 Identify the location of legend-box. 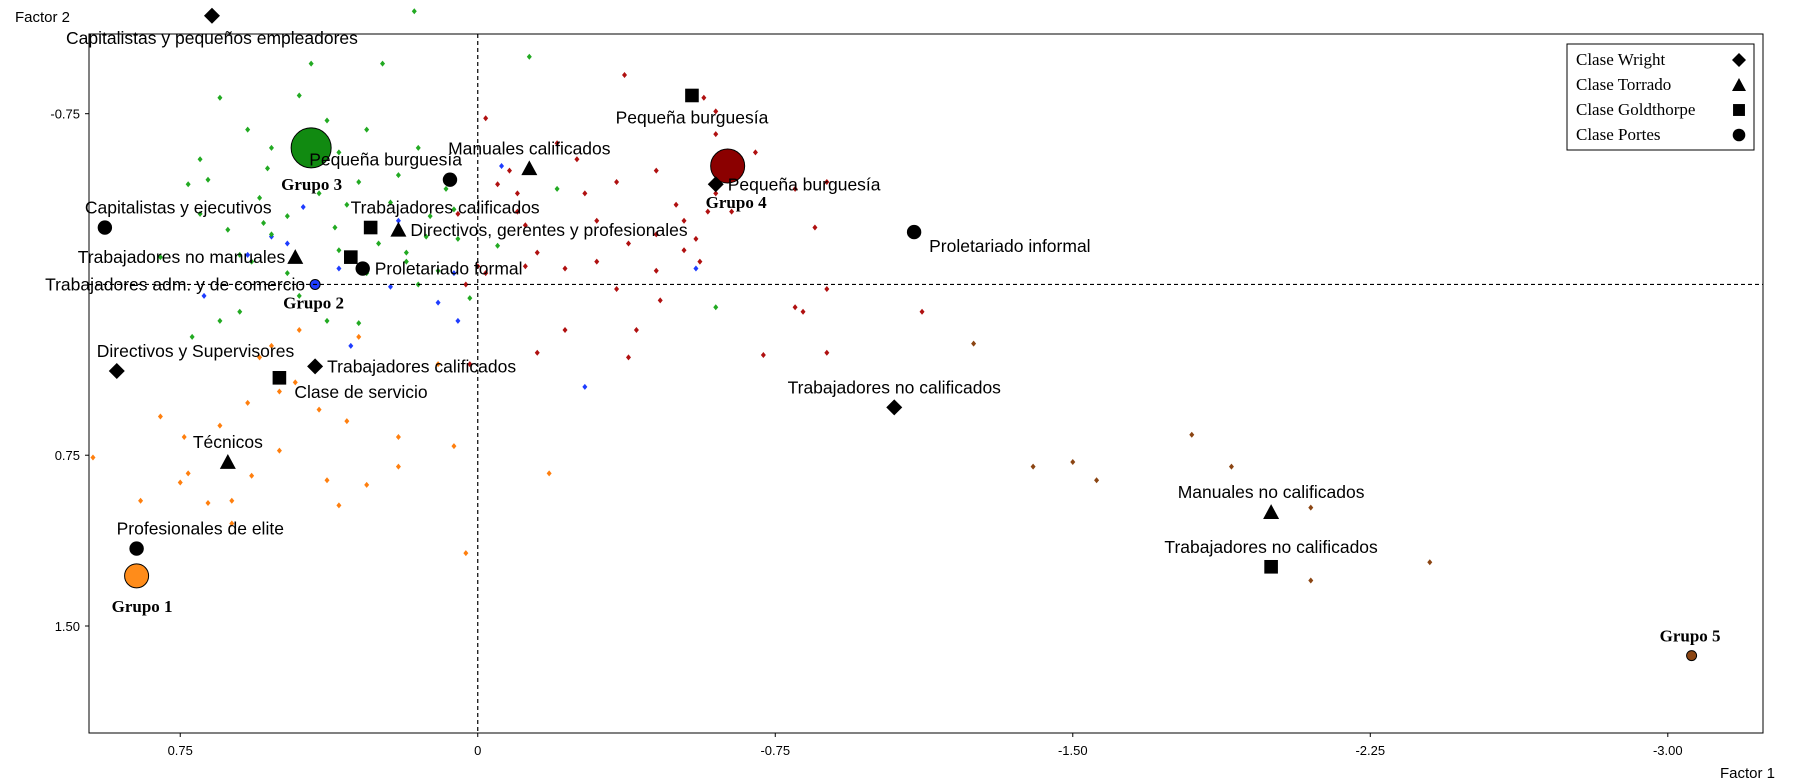
(1660, 97).